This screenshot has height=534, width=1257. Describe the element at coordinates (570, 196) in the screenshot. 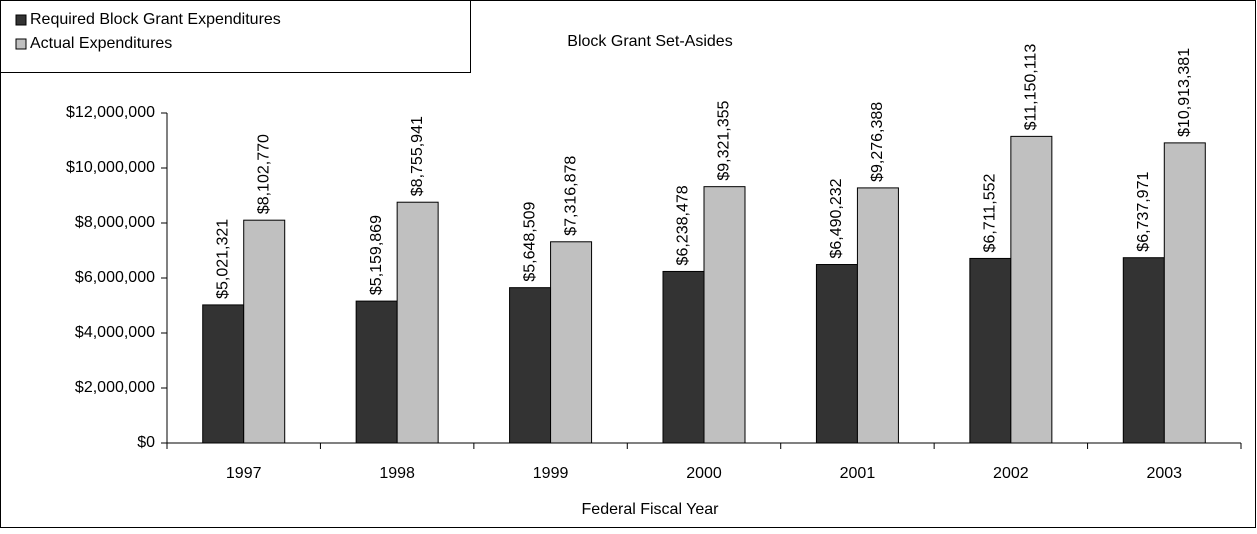

I see `value-label: $7,316,878` at that location.